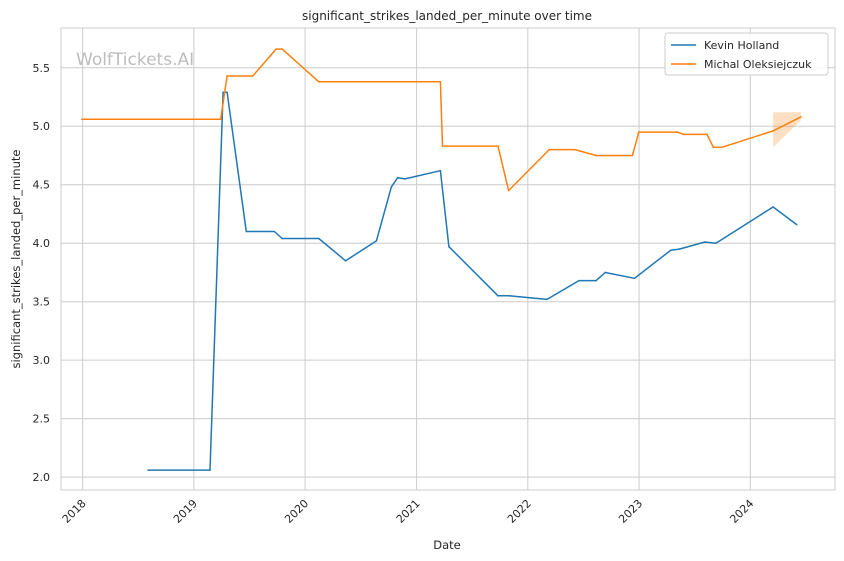 Image resolution: width=844 pixels, height=561 pixels. What do you see at coordinates (447, 545) in the screenshot?
I see `x-axis-label: Date` at bounding box center [447, 545].